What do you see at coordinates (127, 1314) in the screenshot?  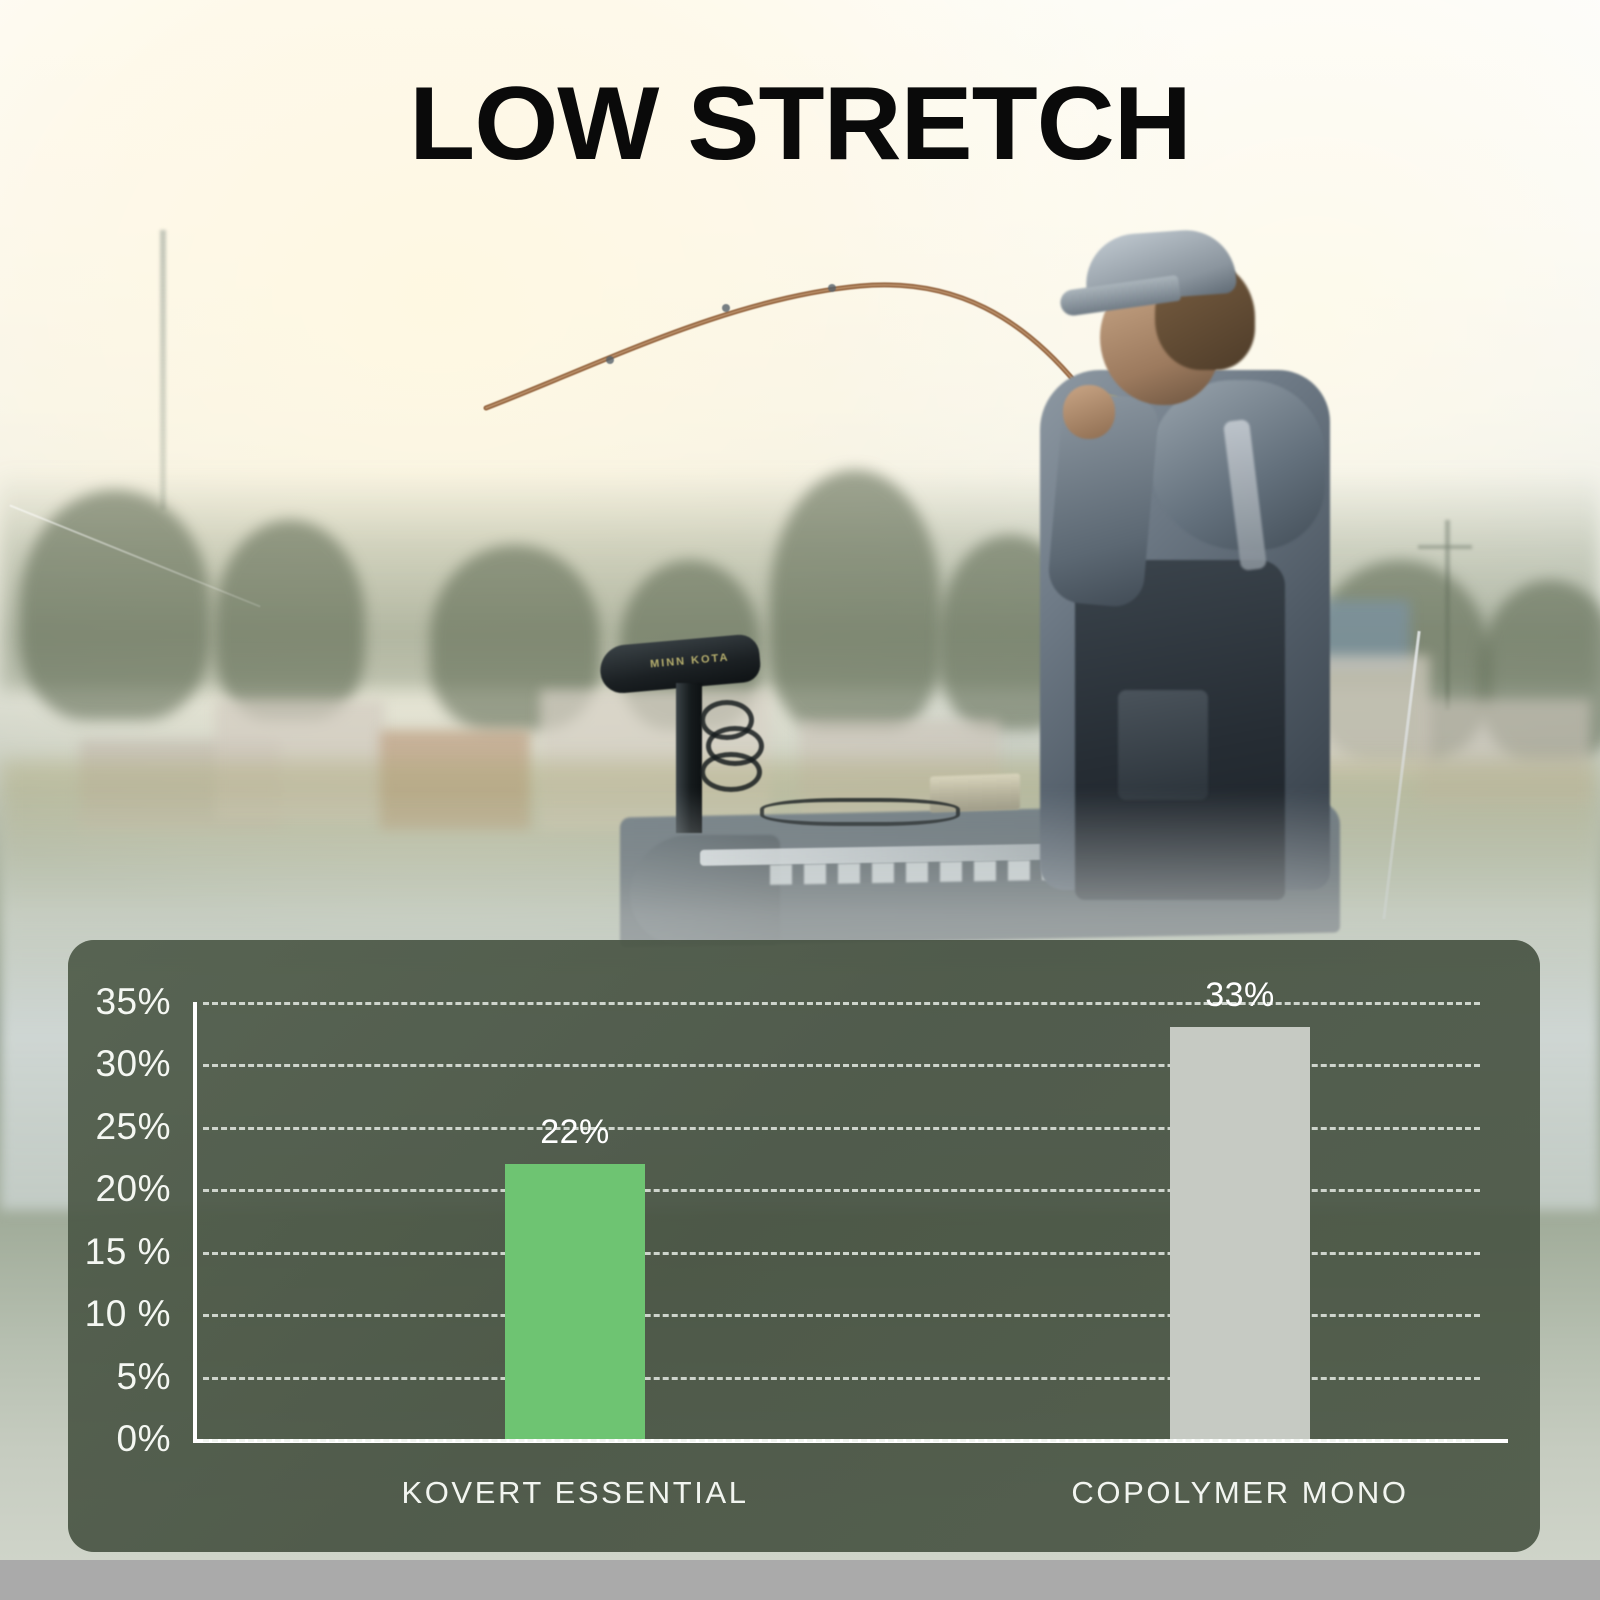 I see `y-axis-tick-label: 10 %` at bounding box center [127, 1314].